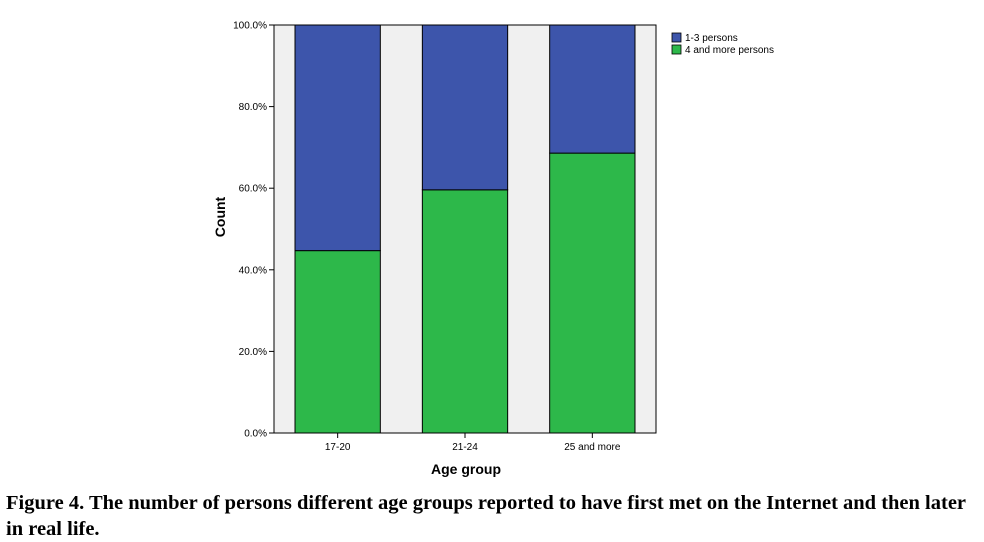  Describe the element at coordinates (255, 434) in the screenshot. I see `y-tick-label: 0.0%` at that location.